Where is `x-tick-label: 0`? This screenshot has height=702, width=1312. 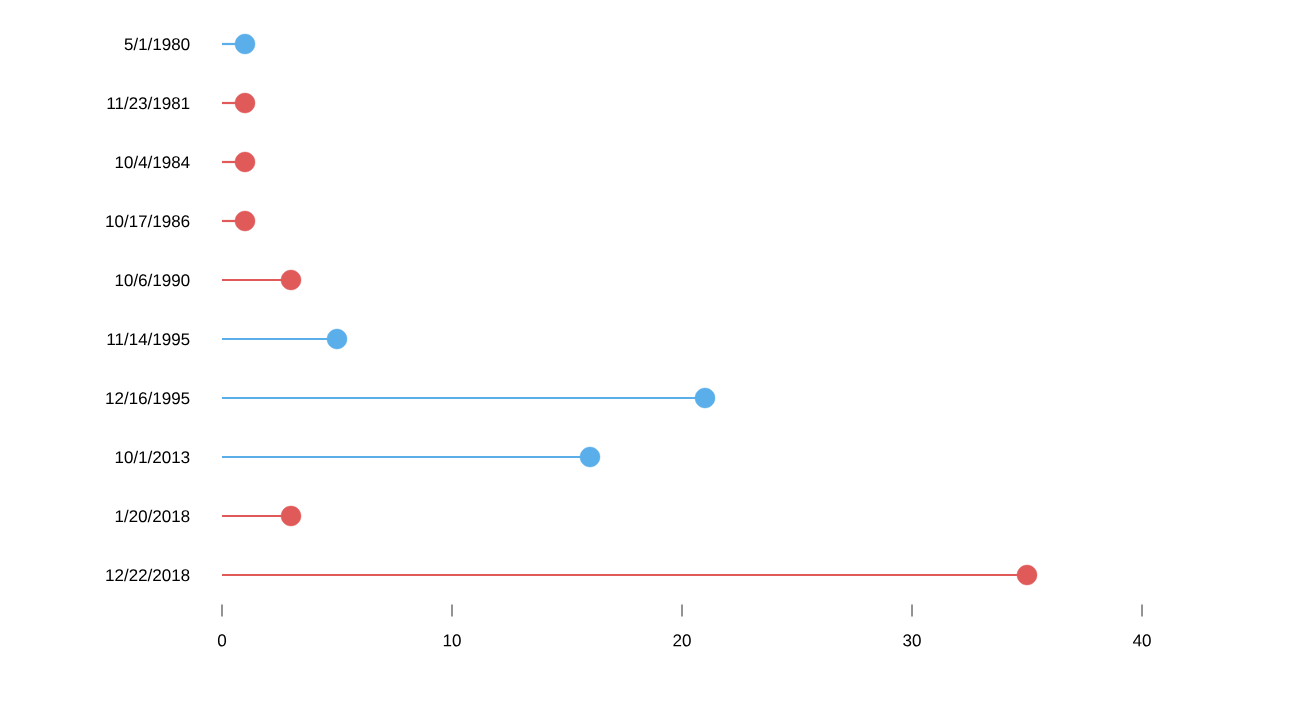 x-tick-label: 0 is located at coordinates (222, 640).